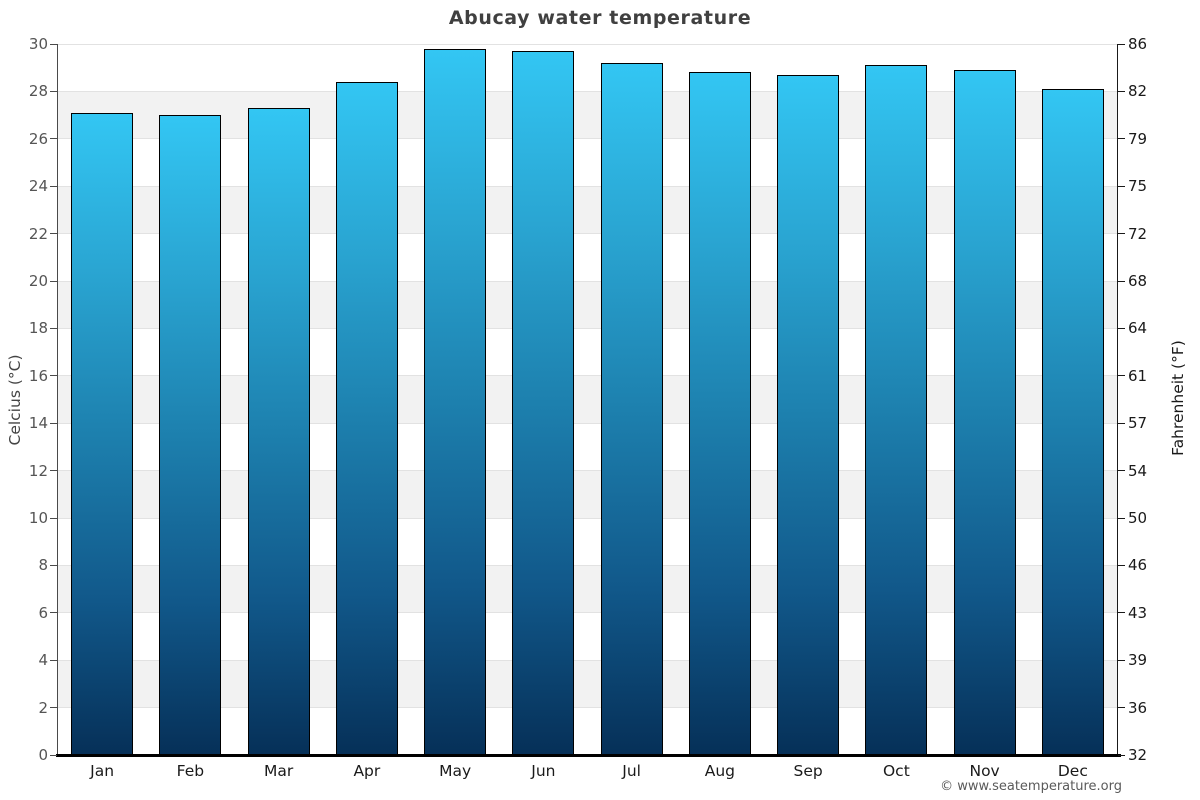 The width and height of the screenshot is (1200, 800). What do you see at coordinates (984, 412) in the screenshot?
I see `bar-nov` at bounding box center [984, 412].